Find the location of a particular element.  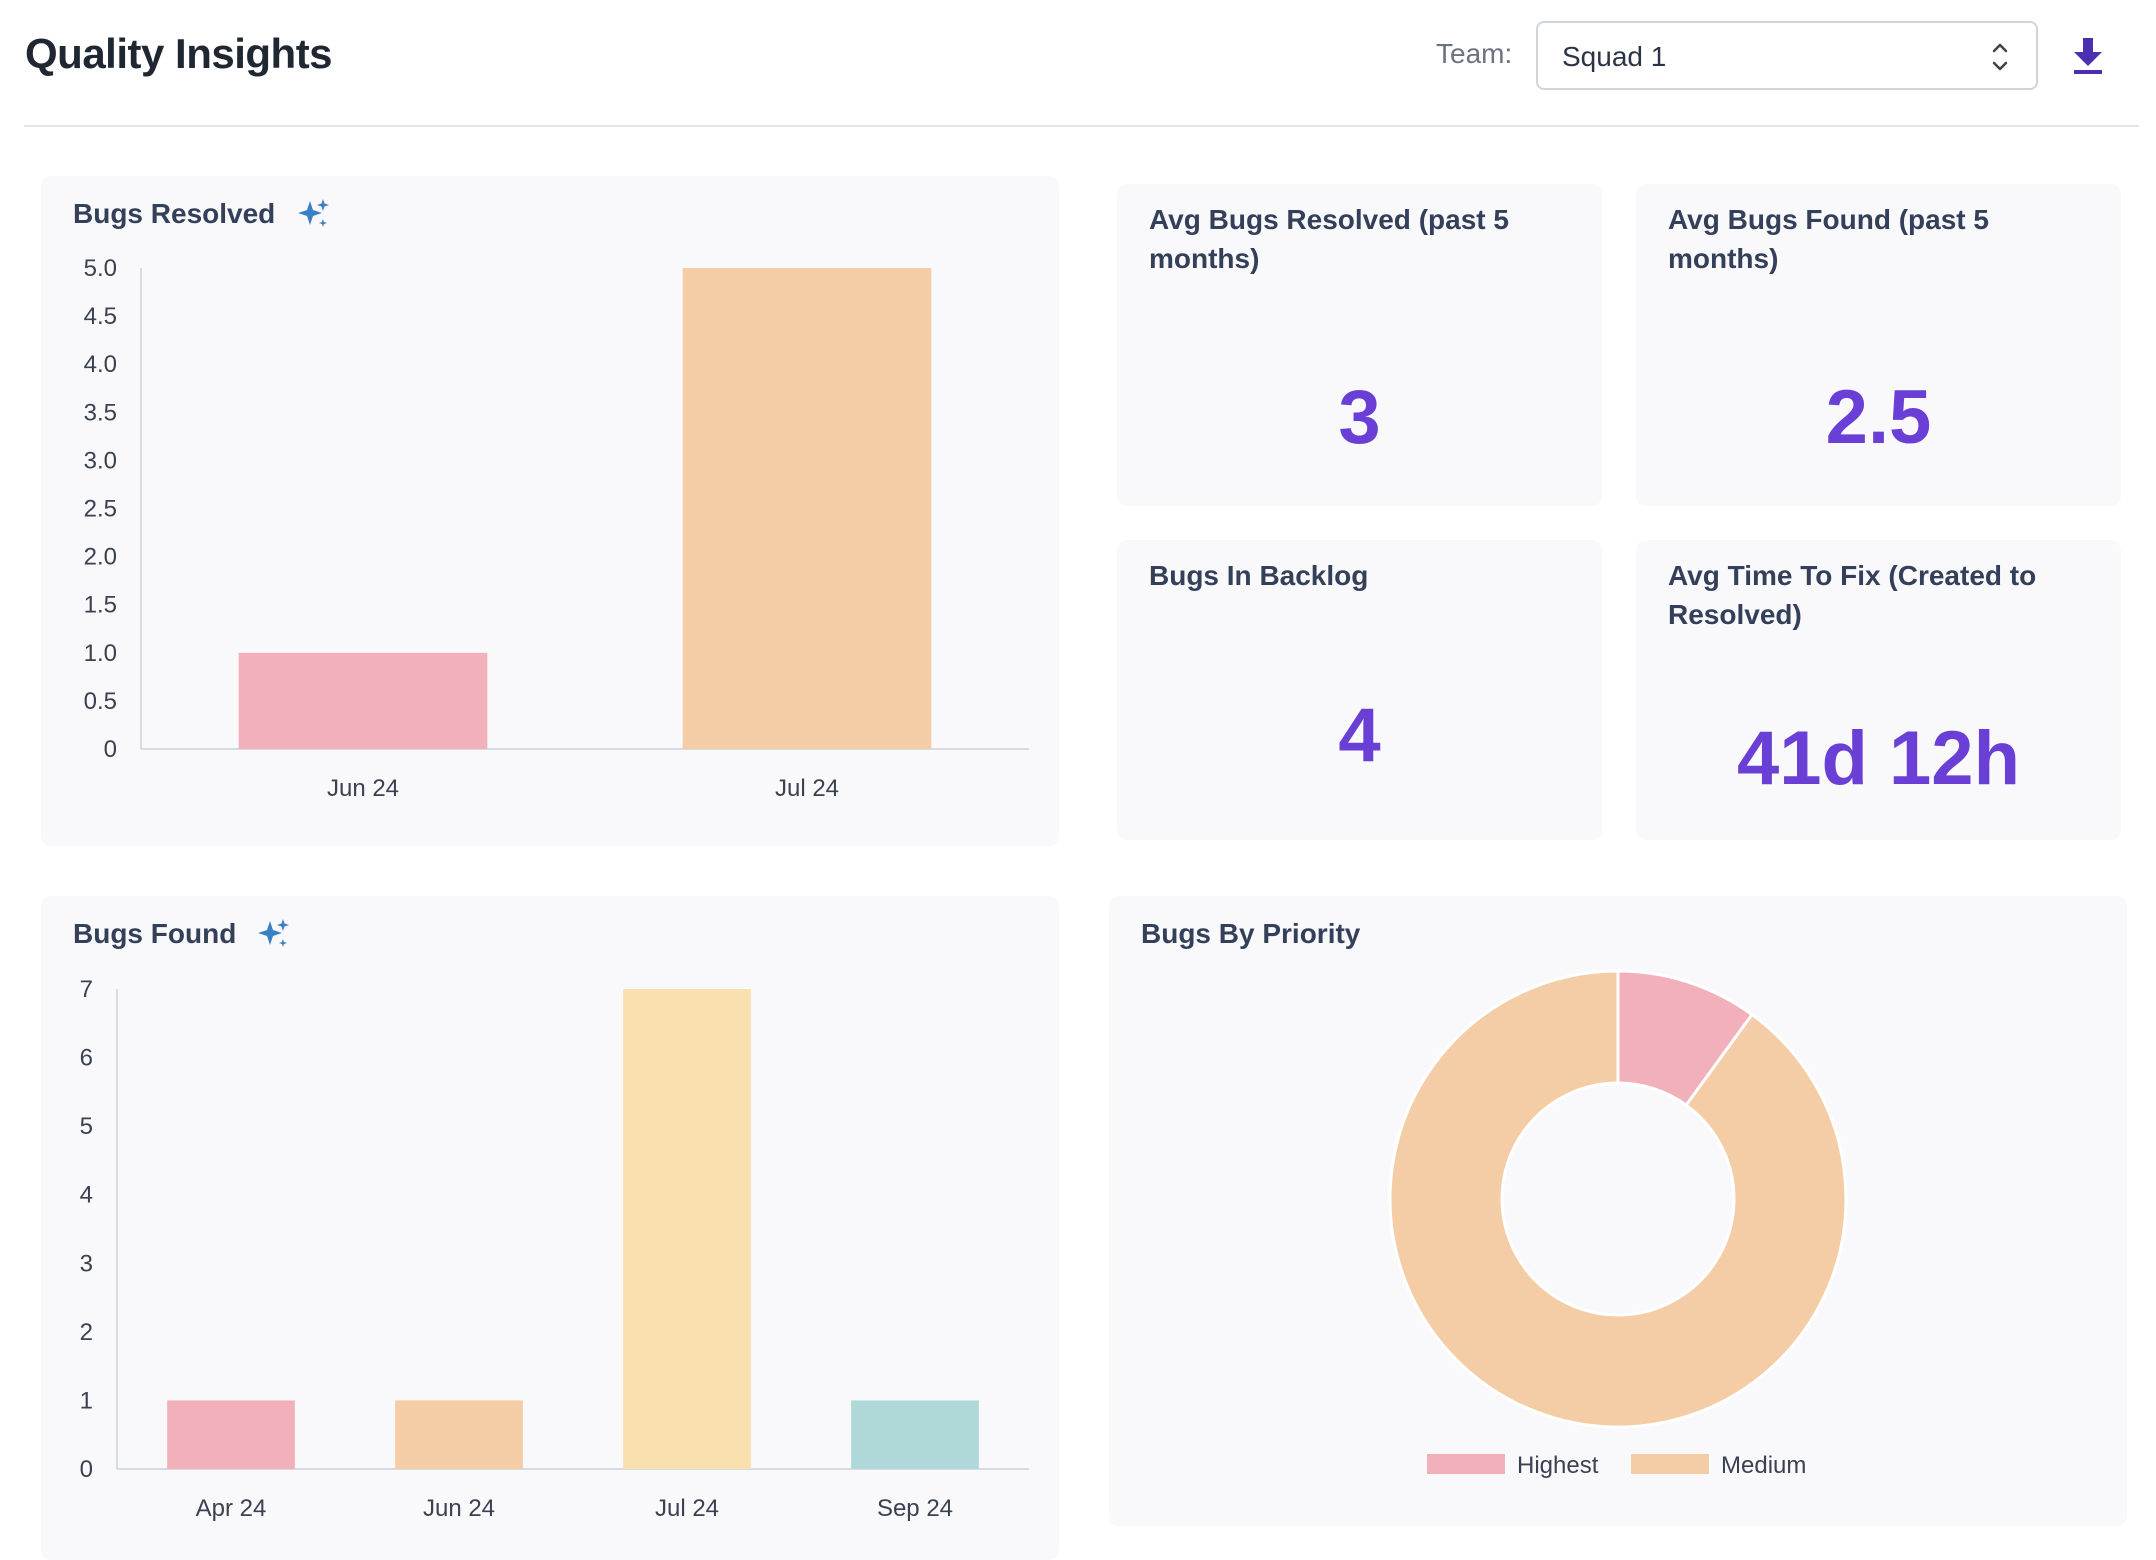

y-tick-label: 4.0 is located at coordinates (100, 364).